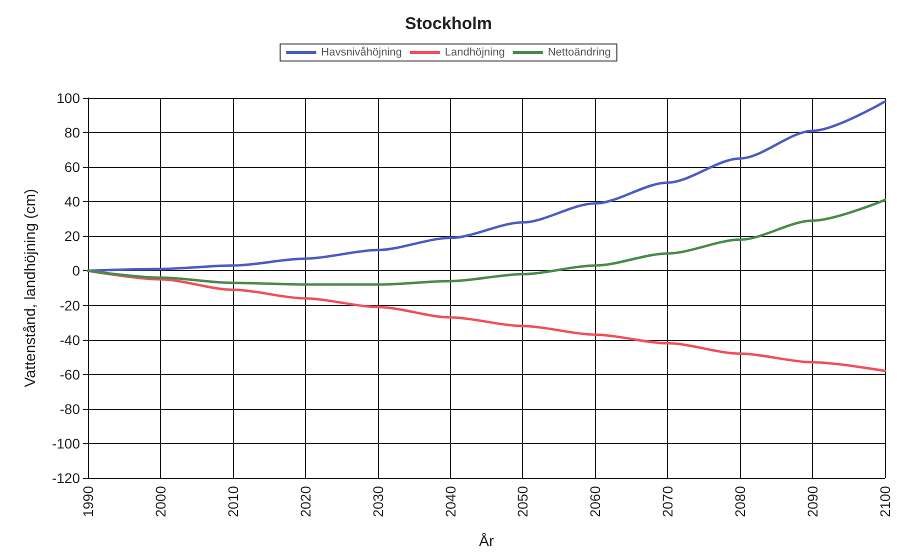 This screenshot has width=897, height=554. What do you see at coordinates (30, 288) in the screenshot?
I see `y-axis-title: Vattenstånd, landhöjning (cm)` at bounding box center [30, 288].